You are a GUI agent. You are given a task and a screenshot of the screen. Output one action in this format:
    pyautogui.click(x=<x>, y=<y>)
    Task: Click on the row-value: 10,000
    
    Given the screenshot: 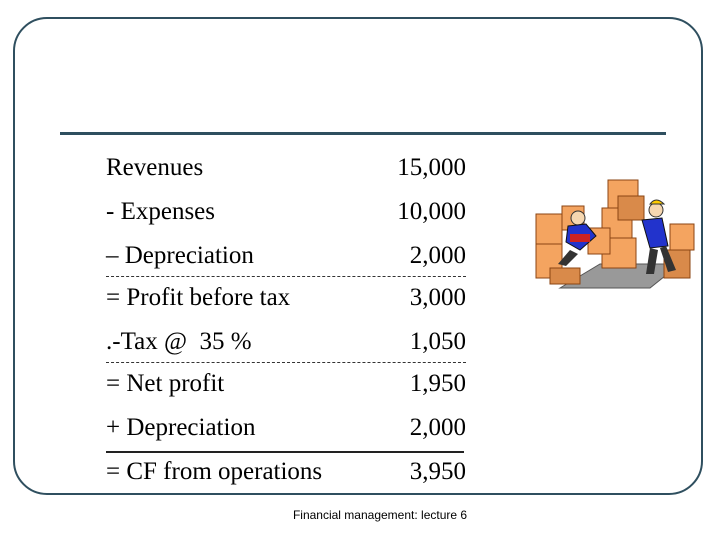 What is the action you would take?
    pyautogui.click(x=431, y=211)
    